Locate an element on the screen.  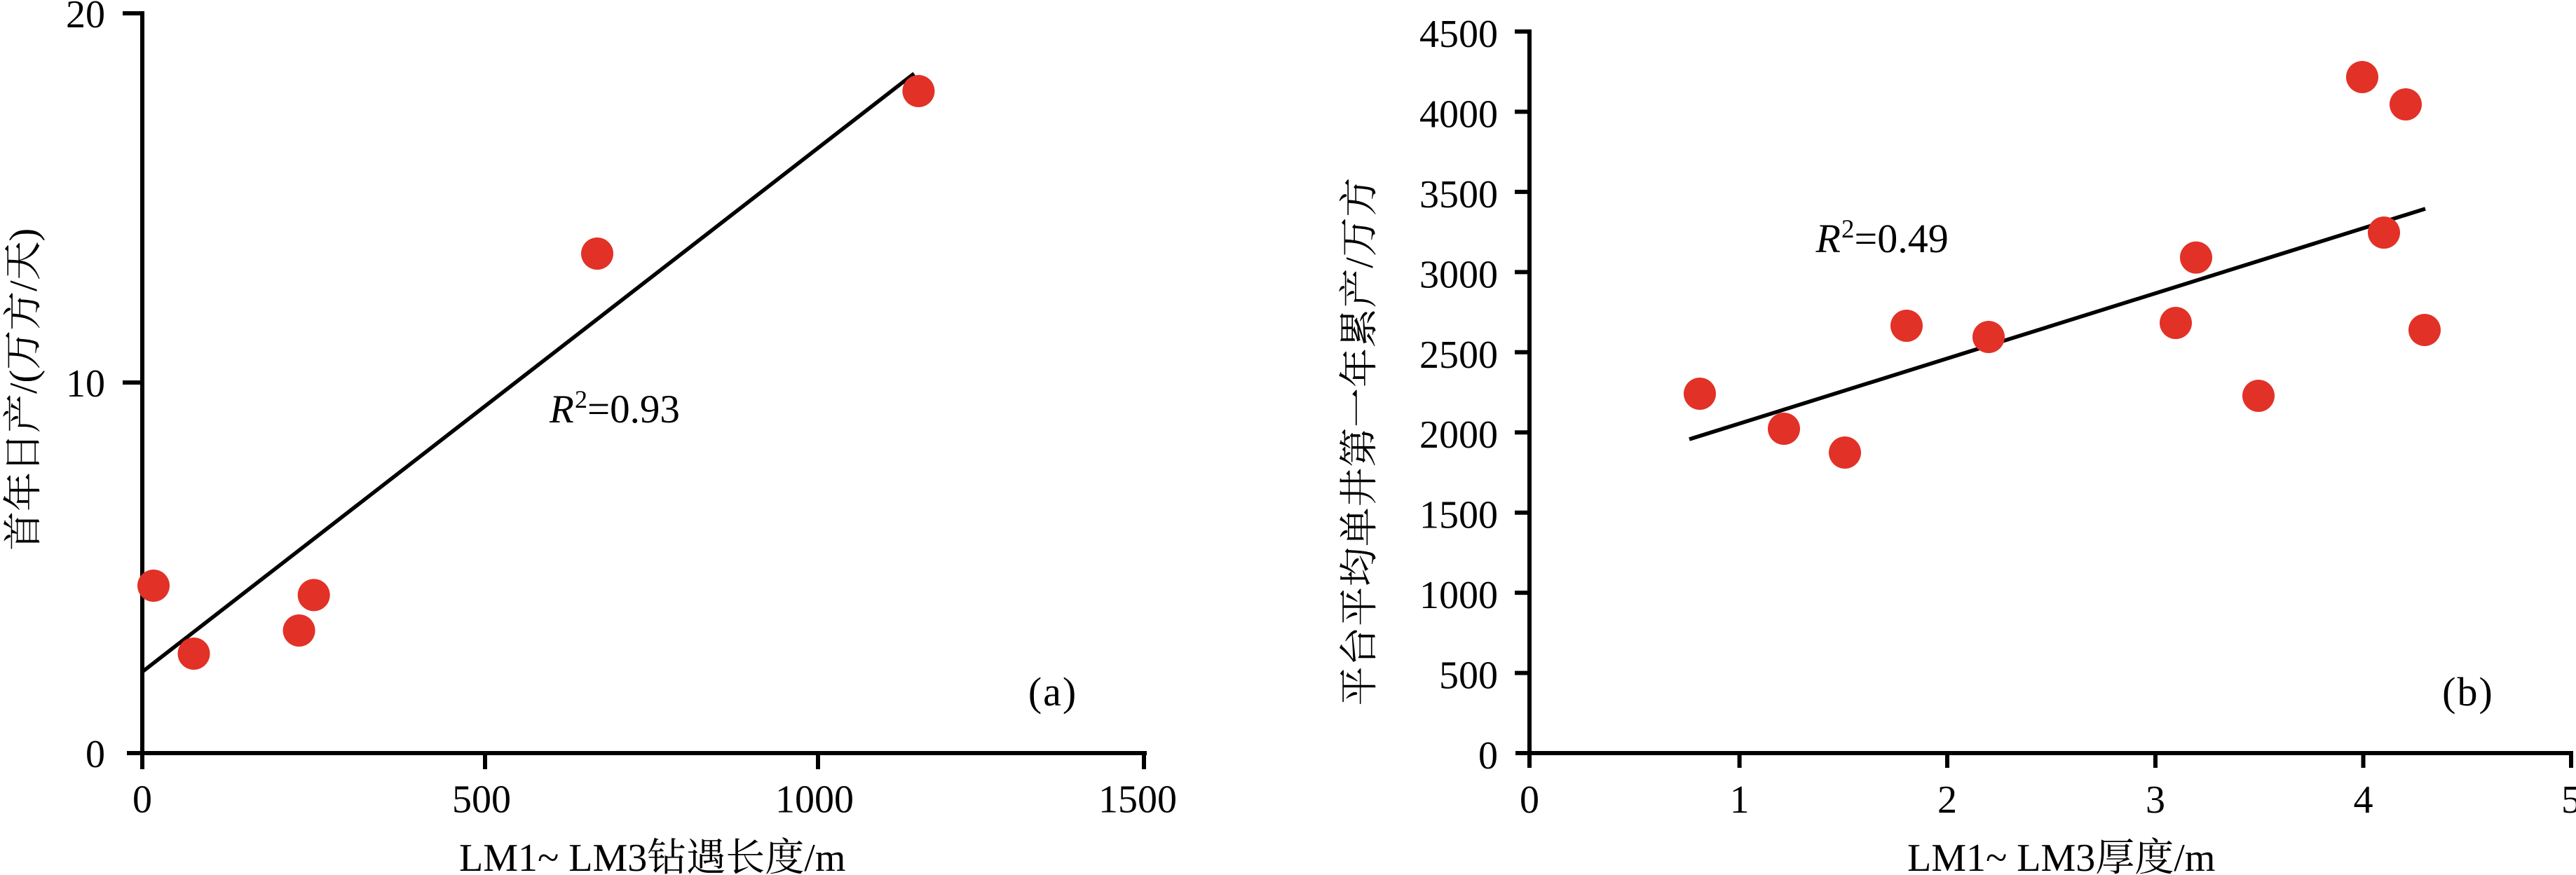
svg-text: 1 is located at coordinates (1740, 800).